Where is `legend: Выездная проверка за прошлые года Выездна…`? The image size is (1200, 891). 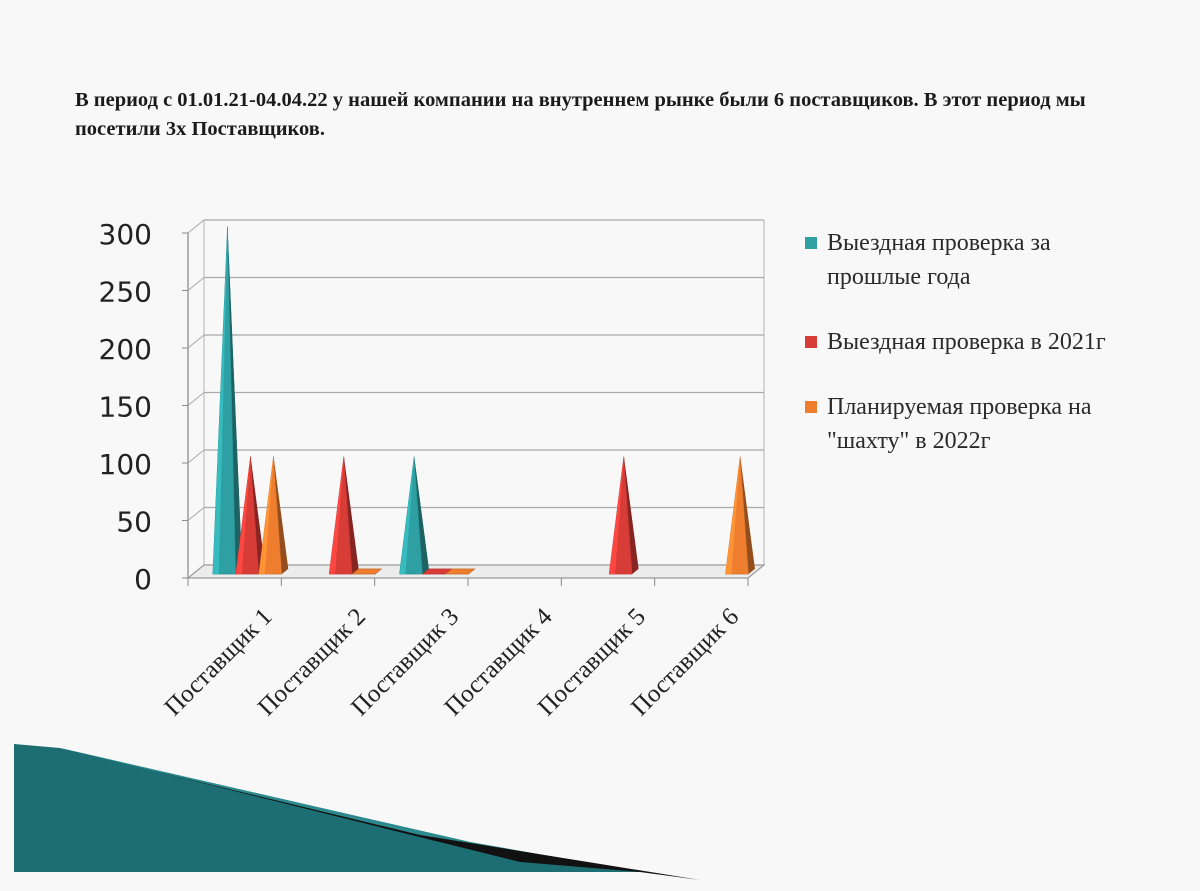
legend: Выездная проверка за прошлые года Выездна… is located at coordinates (970, 357).